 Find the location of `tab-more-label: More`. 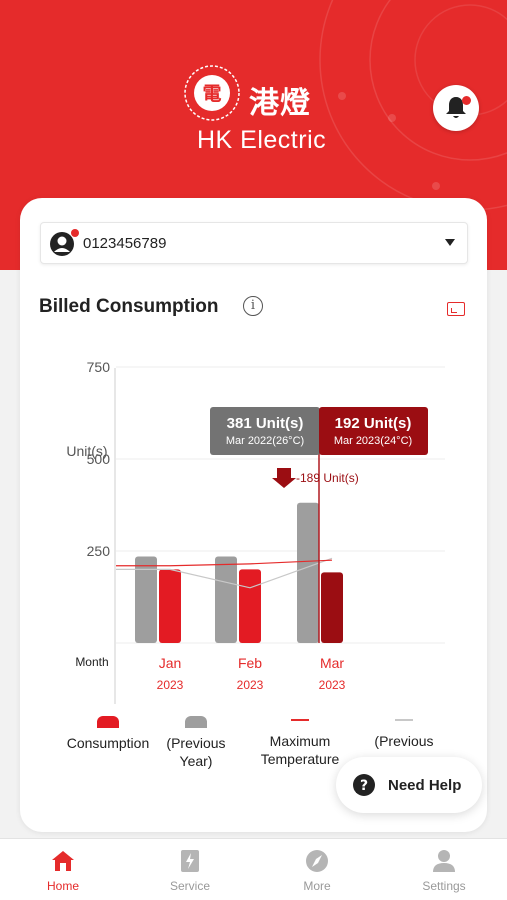

tab-more-label: More is located at coordinates (317, 886).